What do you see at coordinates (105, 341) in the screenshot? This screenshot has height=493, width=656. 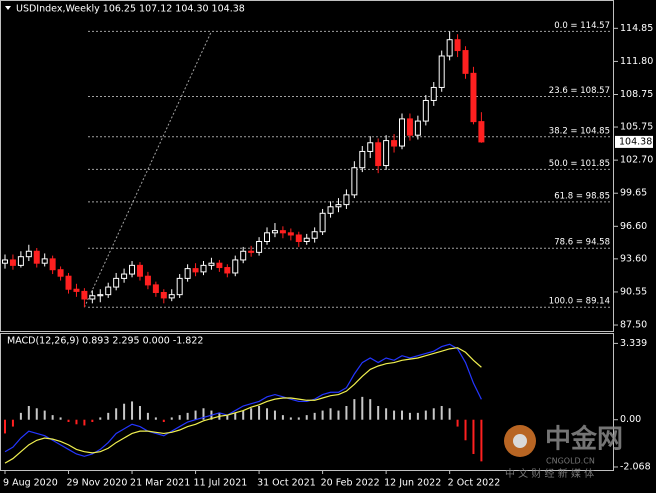 I see `macd-title: MACD(12,26,9) 0.893 2.295 0.000 -1.822` at bounding box center [105, 341].